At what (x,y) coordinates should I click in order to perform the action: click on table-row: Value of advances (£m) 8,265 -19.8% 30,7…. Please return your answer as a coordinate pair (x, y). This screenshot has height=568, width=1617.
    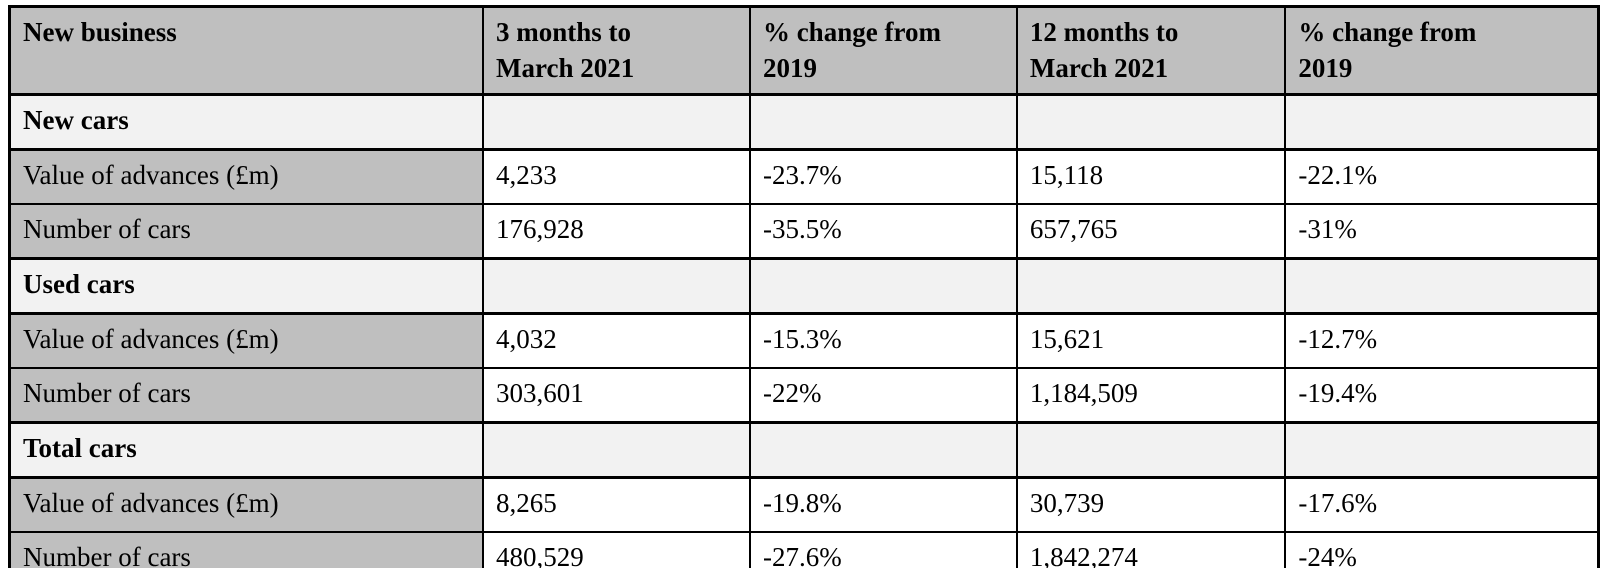
    Looking at the image, I should click on (804, 504).